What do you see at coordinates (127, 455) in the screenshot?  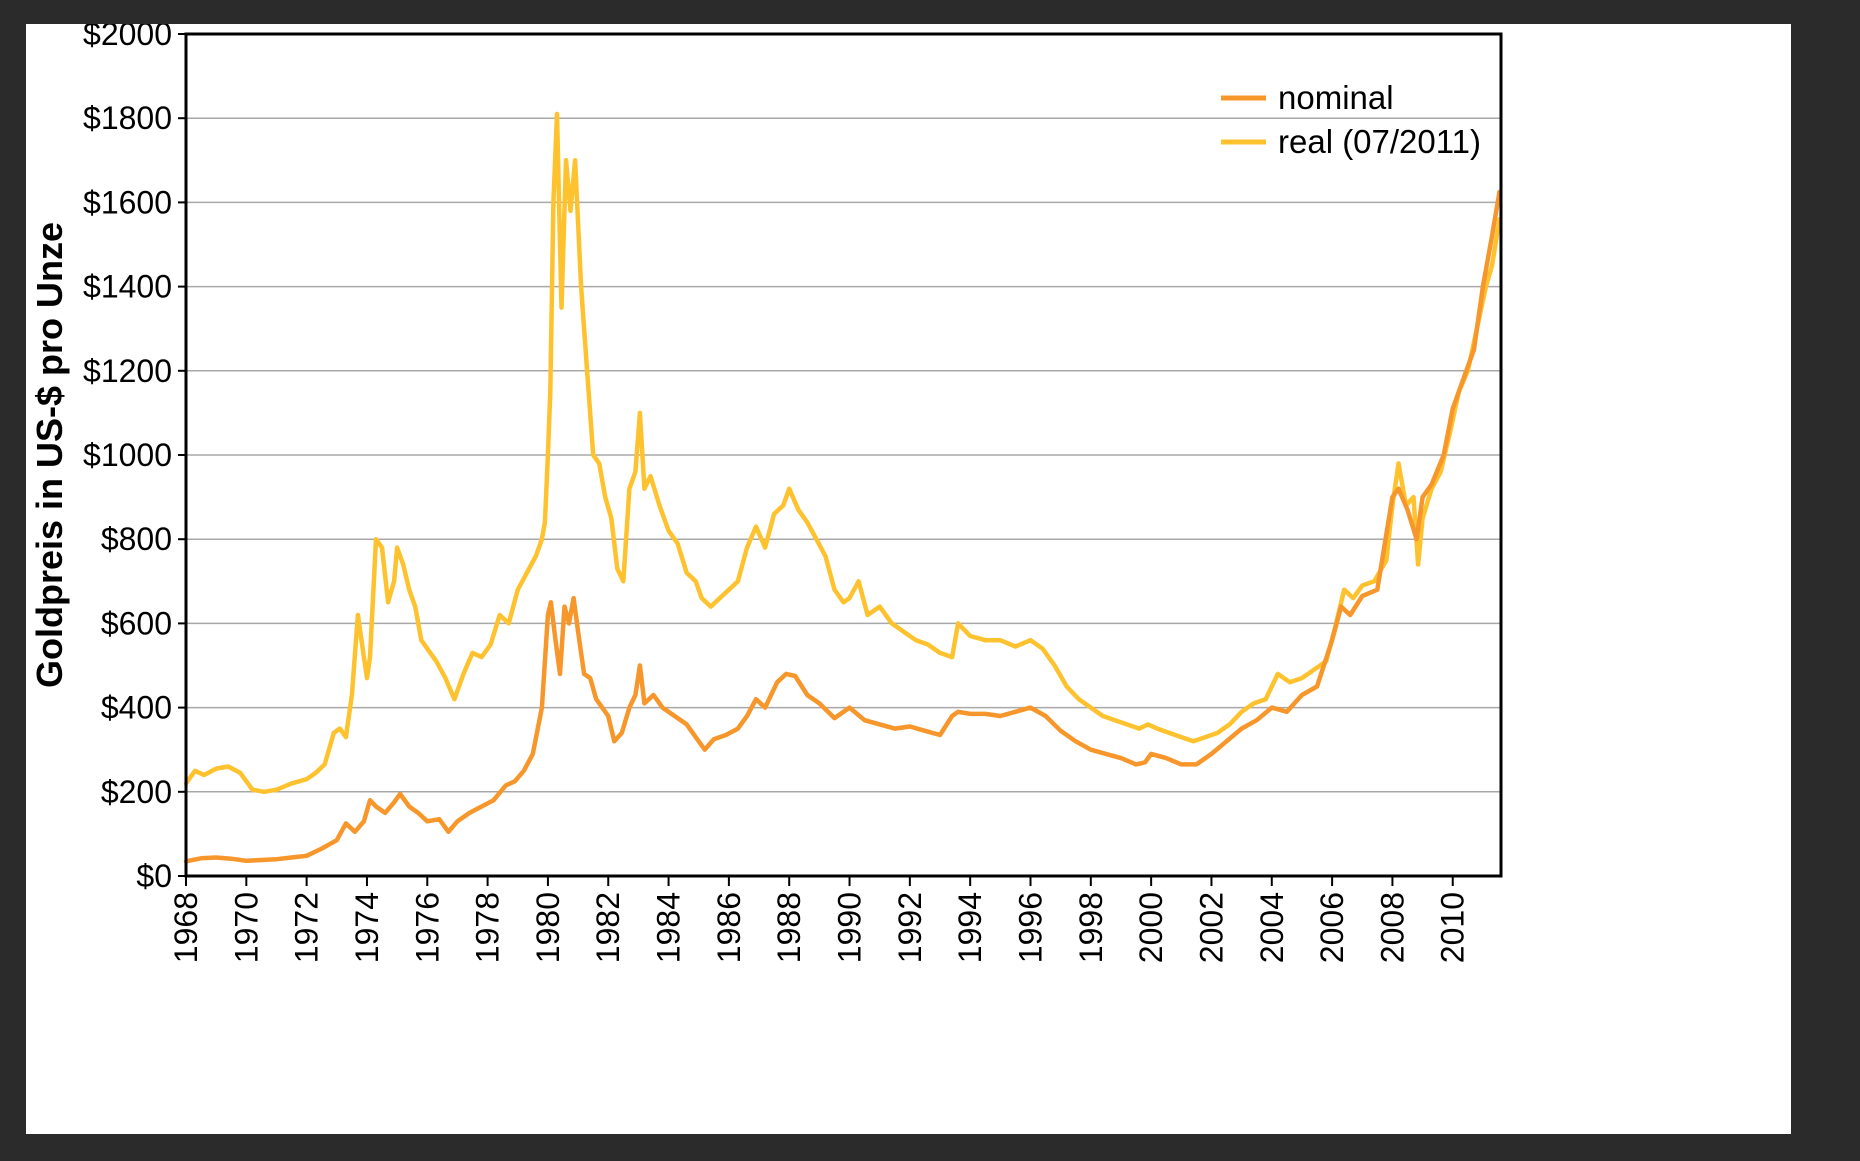 I see `y-tick-label: $1000` at bounding box center [127, 455].